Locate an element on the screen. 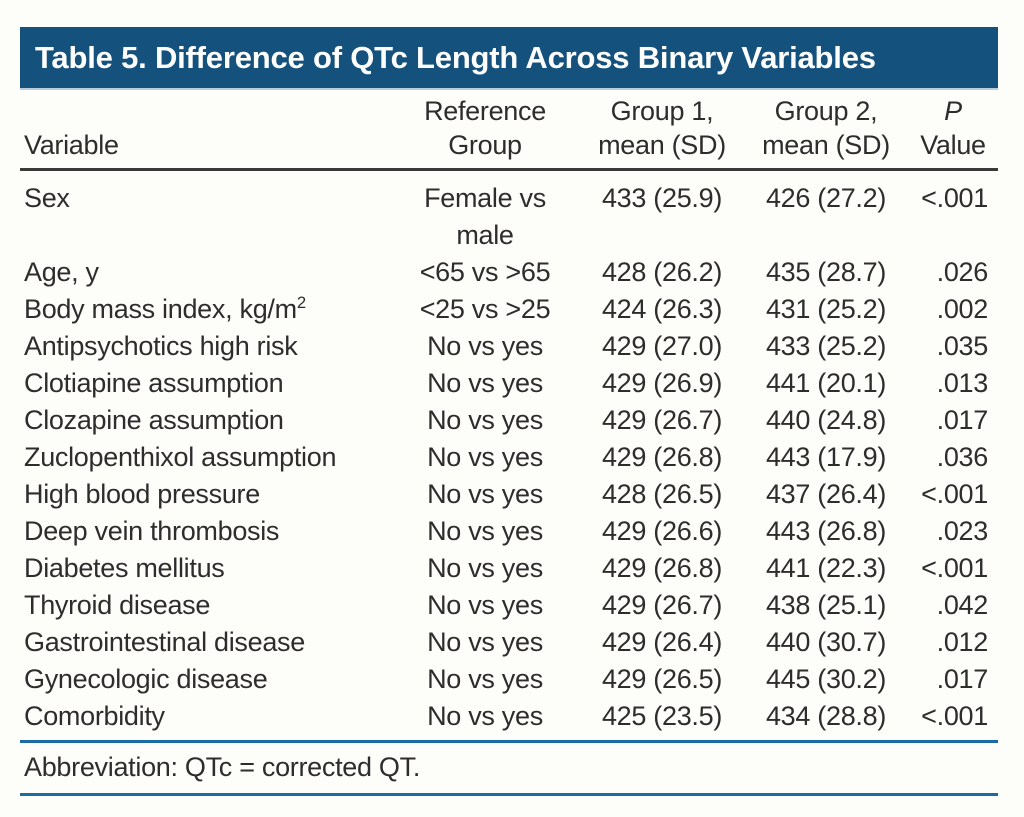  cell-variable: Zuclopenthixol assumption is located at coordinates (180, 457).